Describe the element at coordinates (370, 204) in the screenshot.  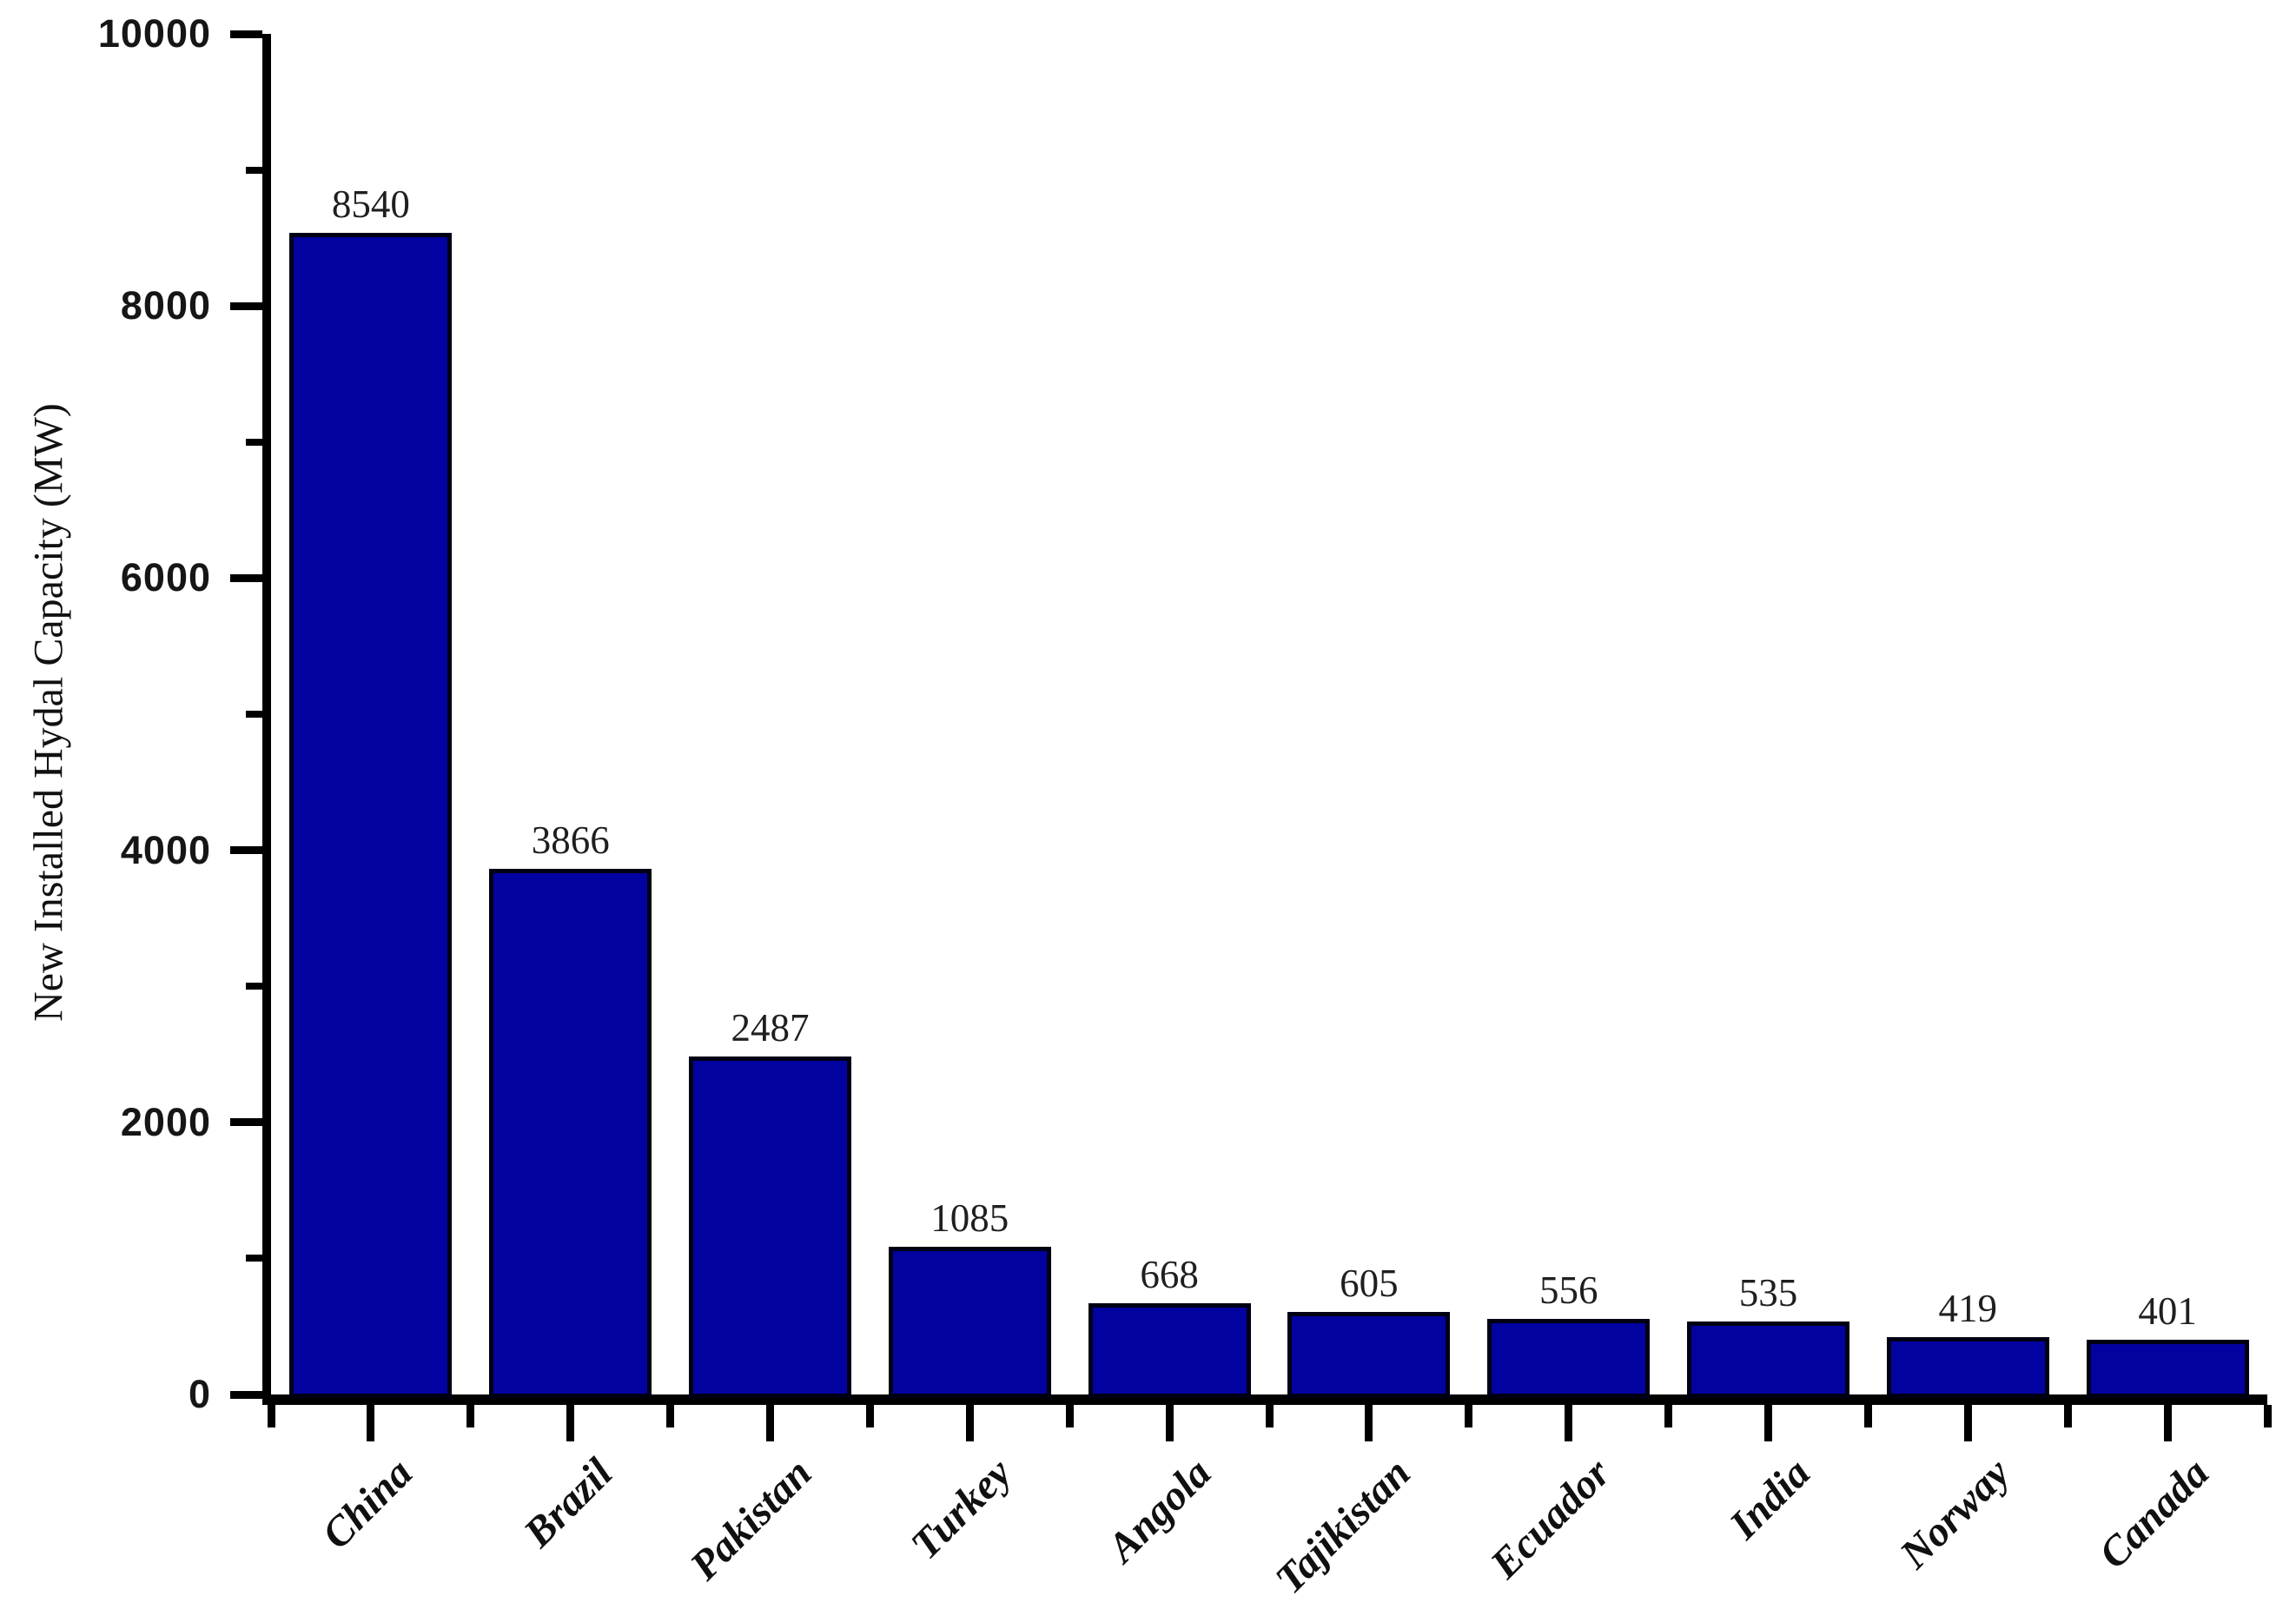
I see `bar-value-label: 8540` at that location.